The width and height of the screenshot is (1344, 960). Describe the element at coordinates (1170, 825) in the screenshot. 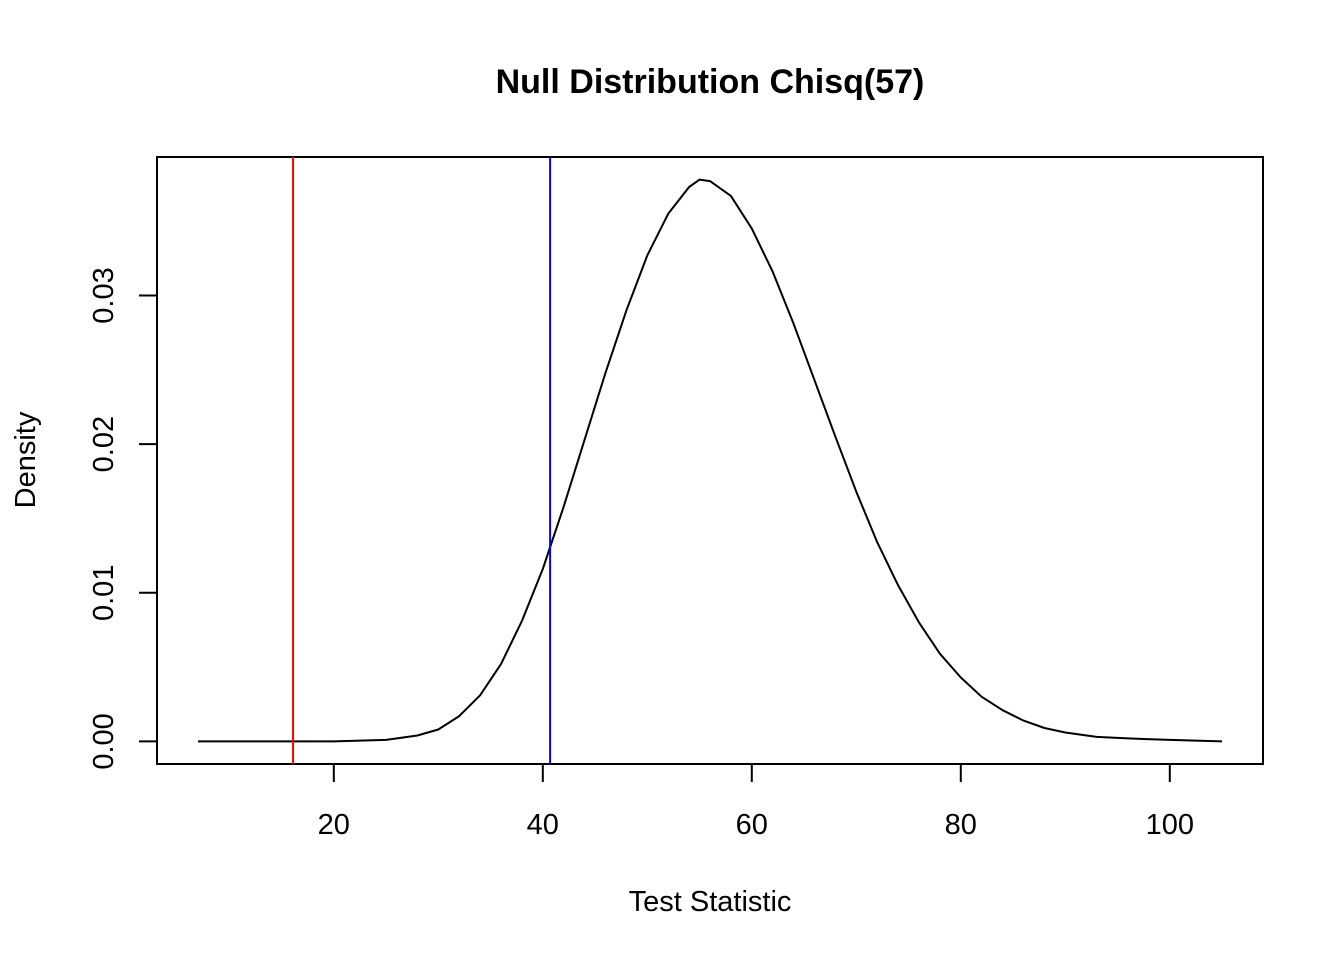

I see `x-tick-label: 100` at that location.